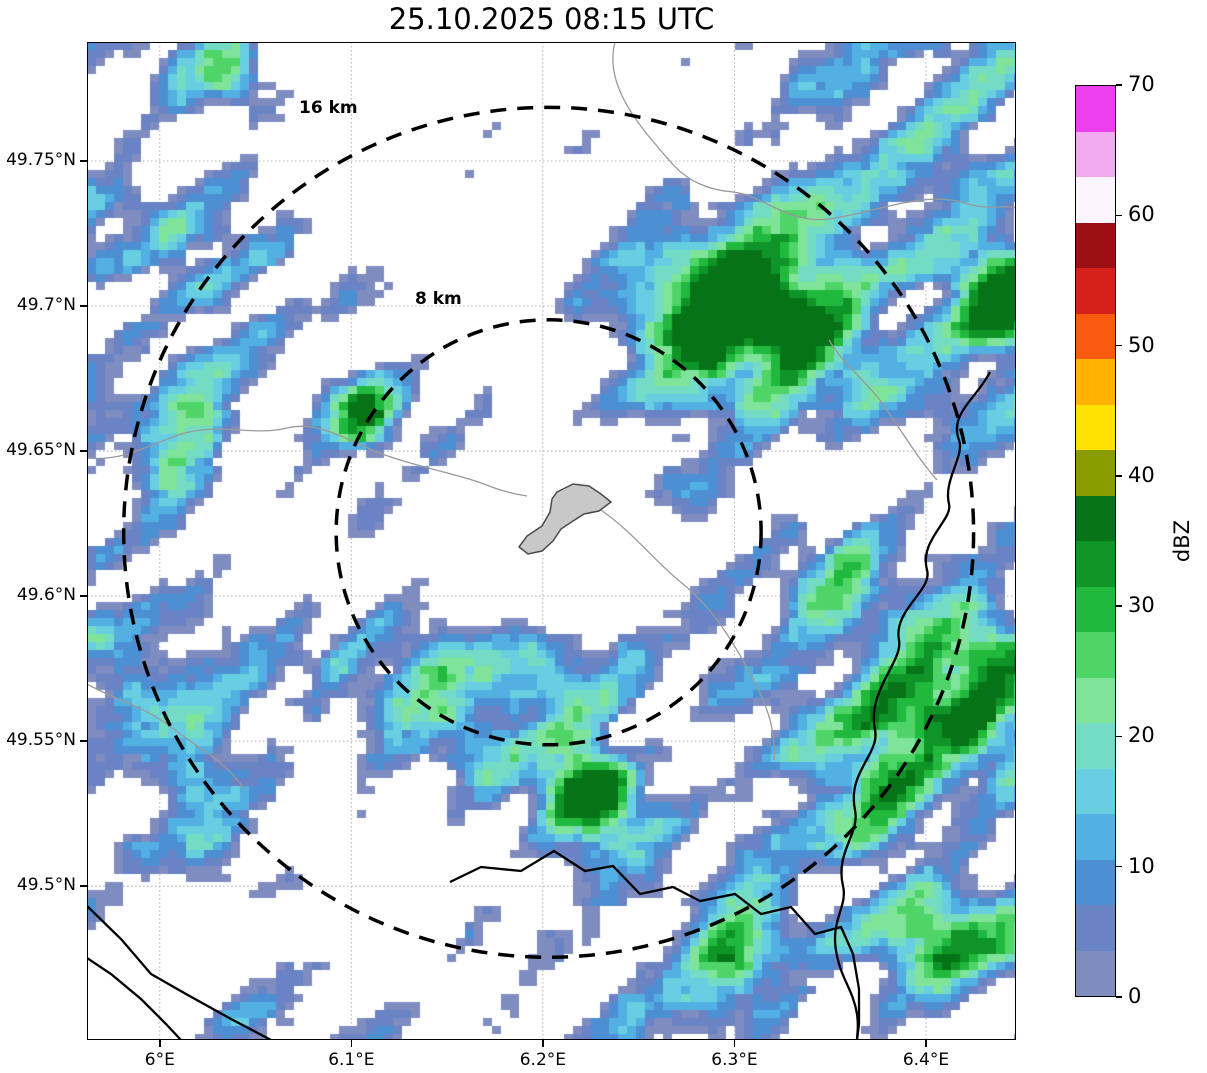  I want to click on colorbar-tick-label: 60, so click(1141, 214).